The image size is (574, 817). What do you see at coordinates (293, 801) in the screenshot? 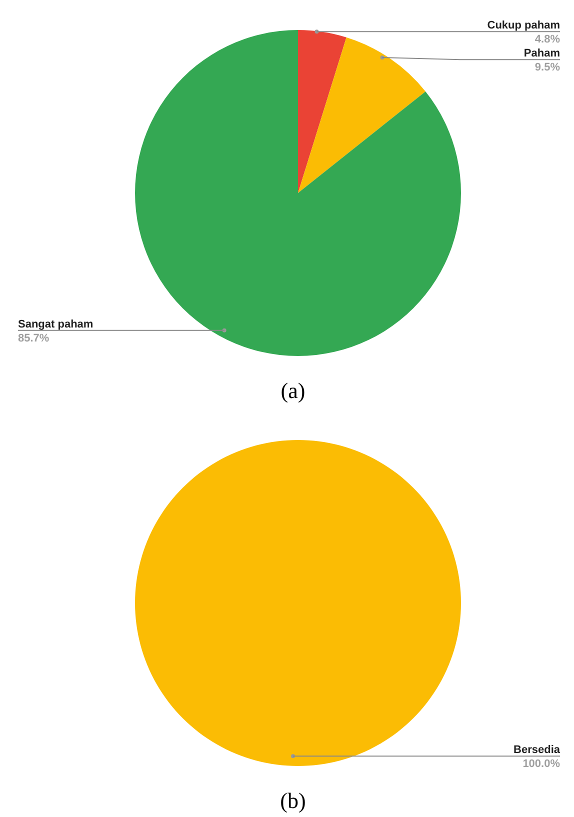
I see `text: (b)` at bounding box center [293, 801].